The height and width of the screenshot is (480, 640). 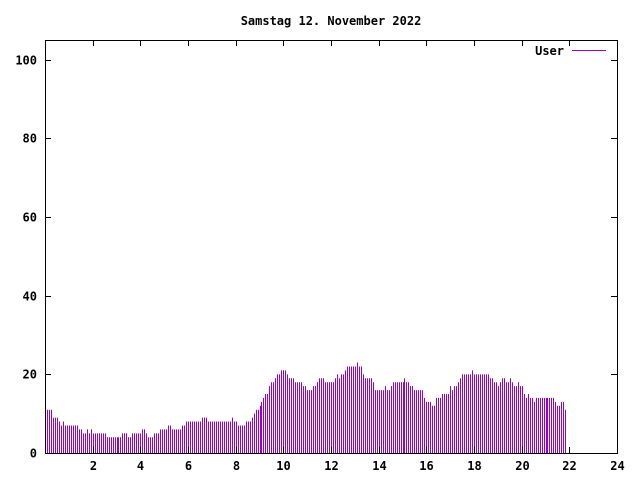 I want to click on x-tick-label: 2, so click(x=93, y=466).